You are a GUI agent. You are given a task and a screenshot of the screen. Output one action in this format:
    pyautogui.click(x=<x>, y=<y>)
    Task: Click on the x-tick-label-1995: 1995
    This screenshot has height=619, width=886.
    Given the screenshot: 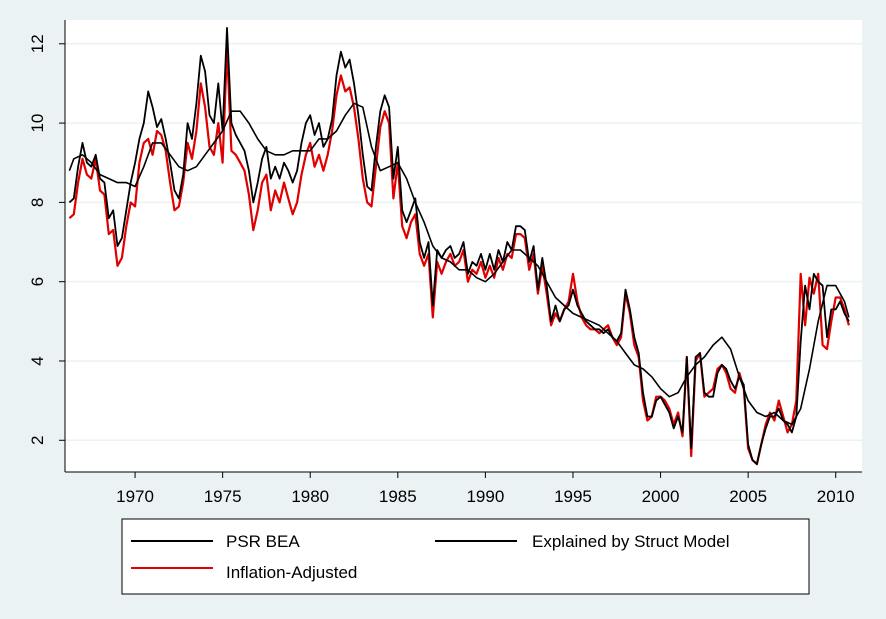 What is the action you would take?
    pyautogui.click(x=573, y=496)
    